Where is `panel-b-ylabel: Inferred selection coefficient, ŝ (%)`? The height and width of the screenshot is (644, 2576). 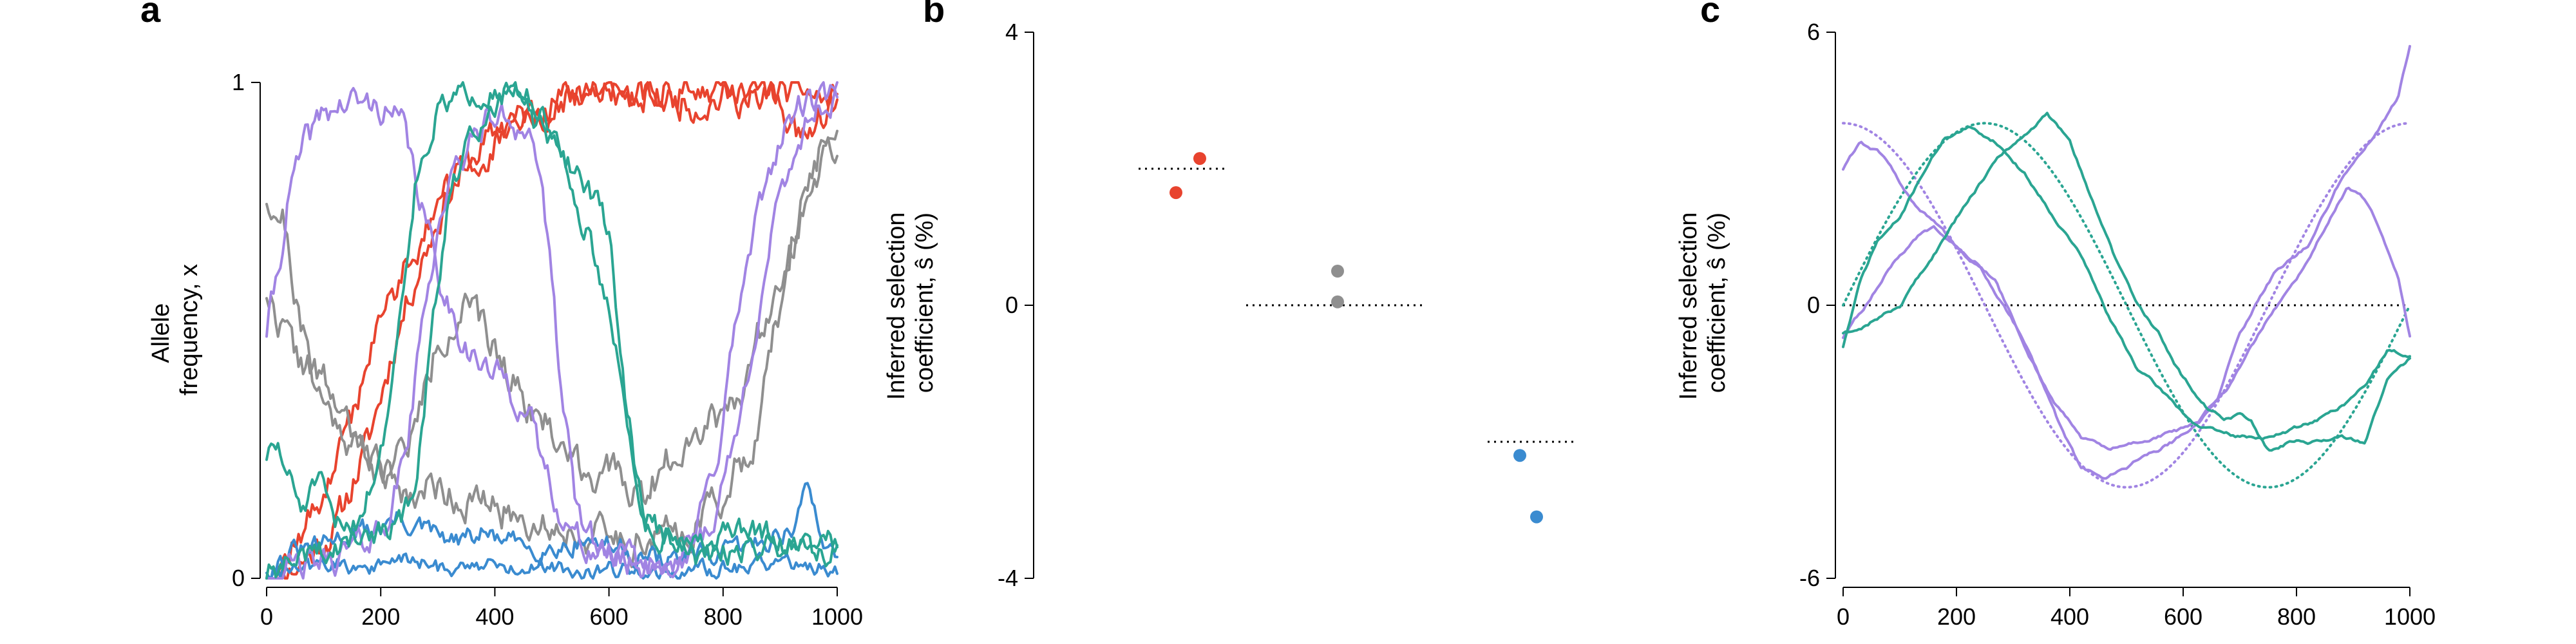
panel-b-ylabel: Inferred selection coefficient, ŝ (%) is located at coordinates (910, 302).